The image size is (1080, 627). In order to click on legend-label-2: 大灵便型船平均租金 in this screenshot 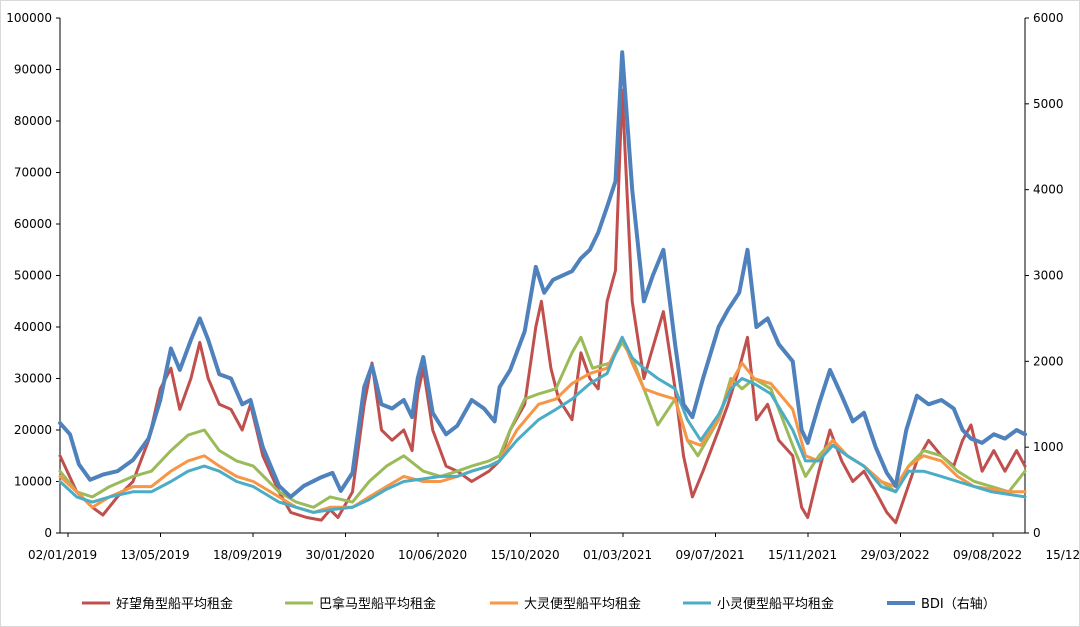, I will do `click(582, 604)`.